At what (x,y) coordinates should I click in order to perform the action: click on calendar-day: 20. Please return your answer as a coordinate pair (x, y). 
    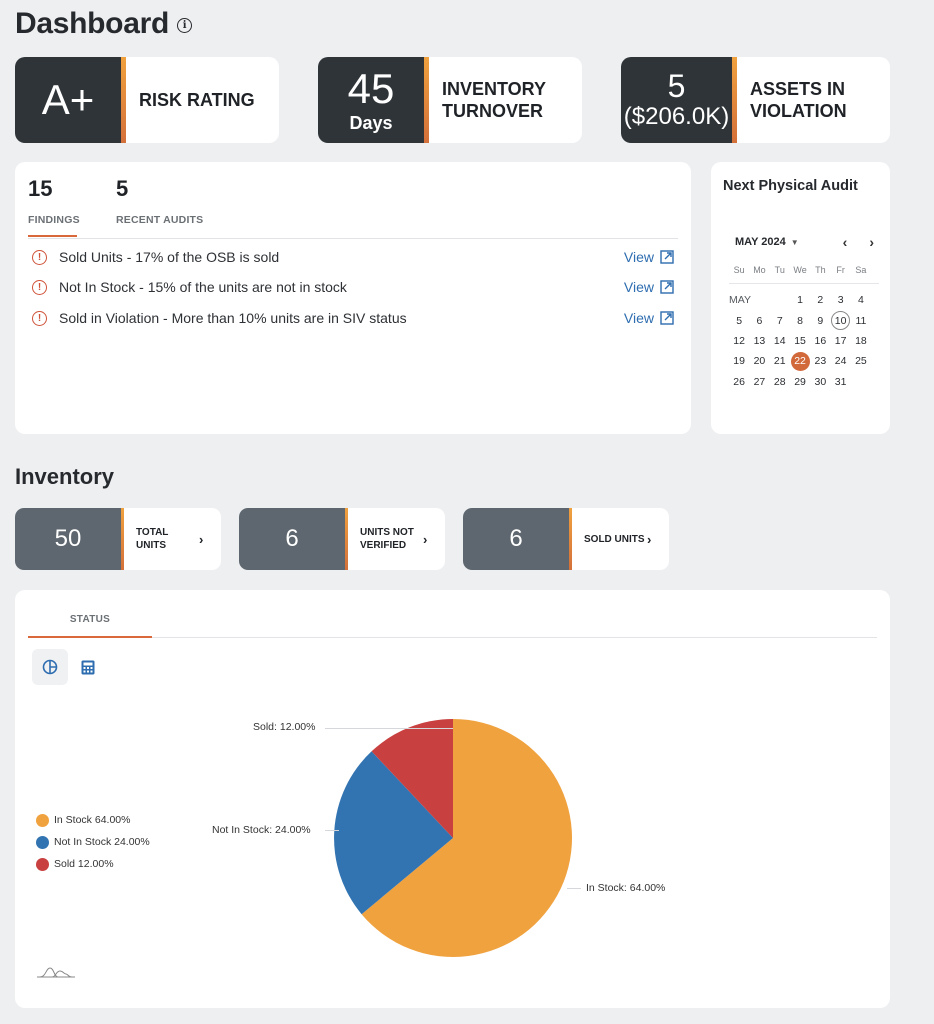
    Looking at the image, I should click on (759, 361).